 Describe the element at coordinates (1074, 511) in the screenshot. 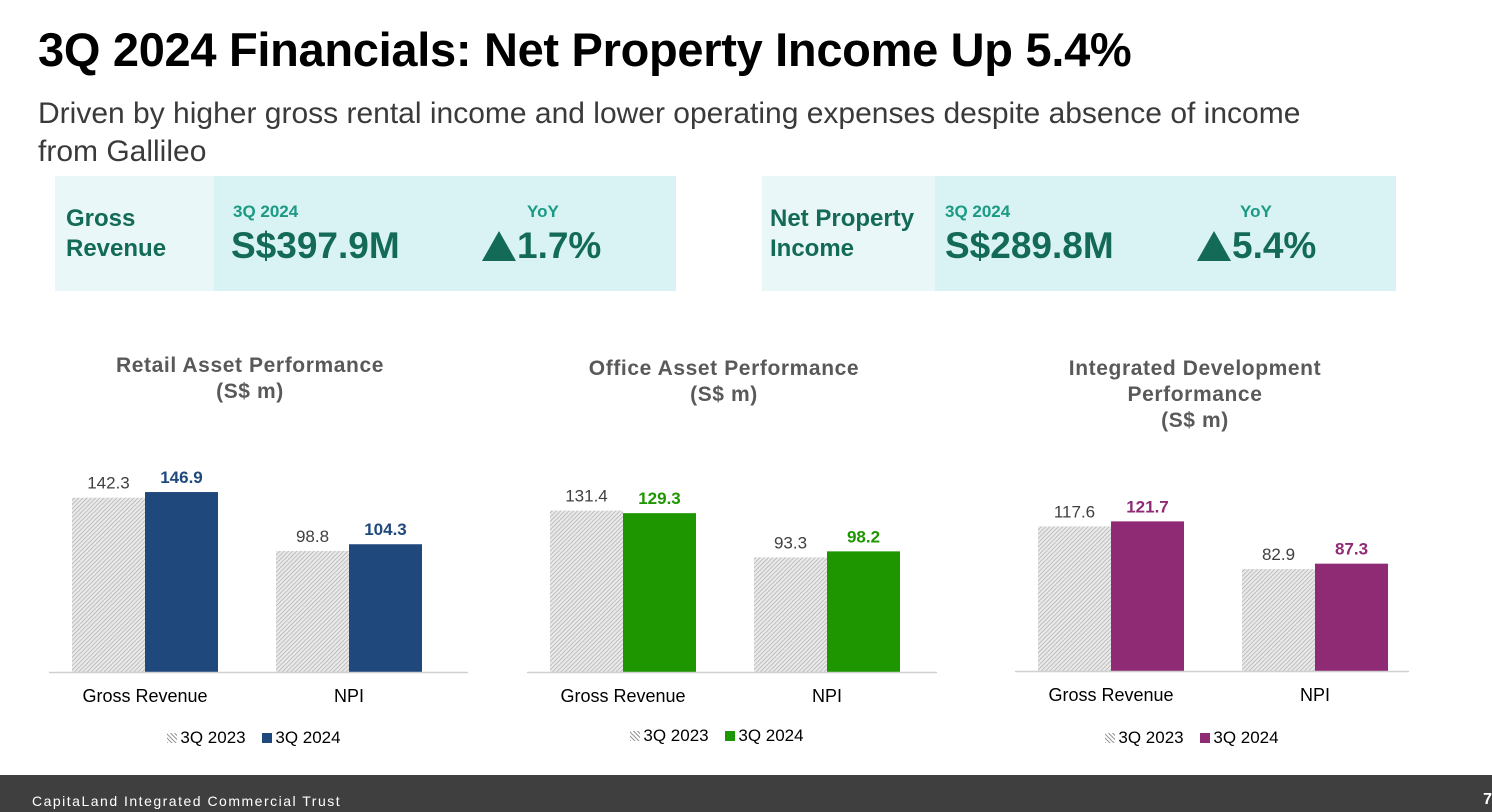

I see `data-label: 117.6` at that location.